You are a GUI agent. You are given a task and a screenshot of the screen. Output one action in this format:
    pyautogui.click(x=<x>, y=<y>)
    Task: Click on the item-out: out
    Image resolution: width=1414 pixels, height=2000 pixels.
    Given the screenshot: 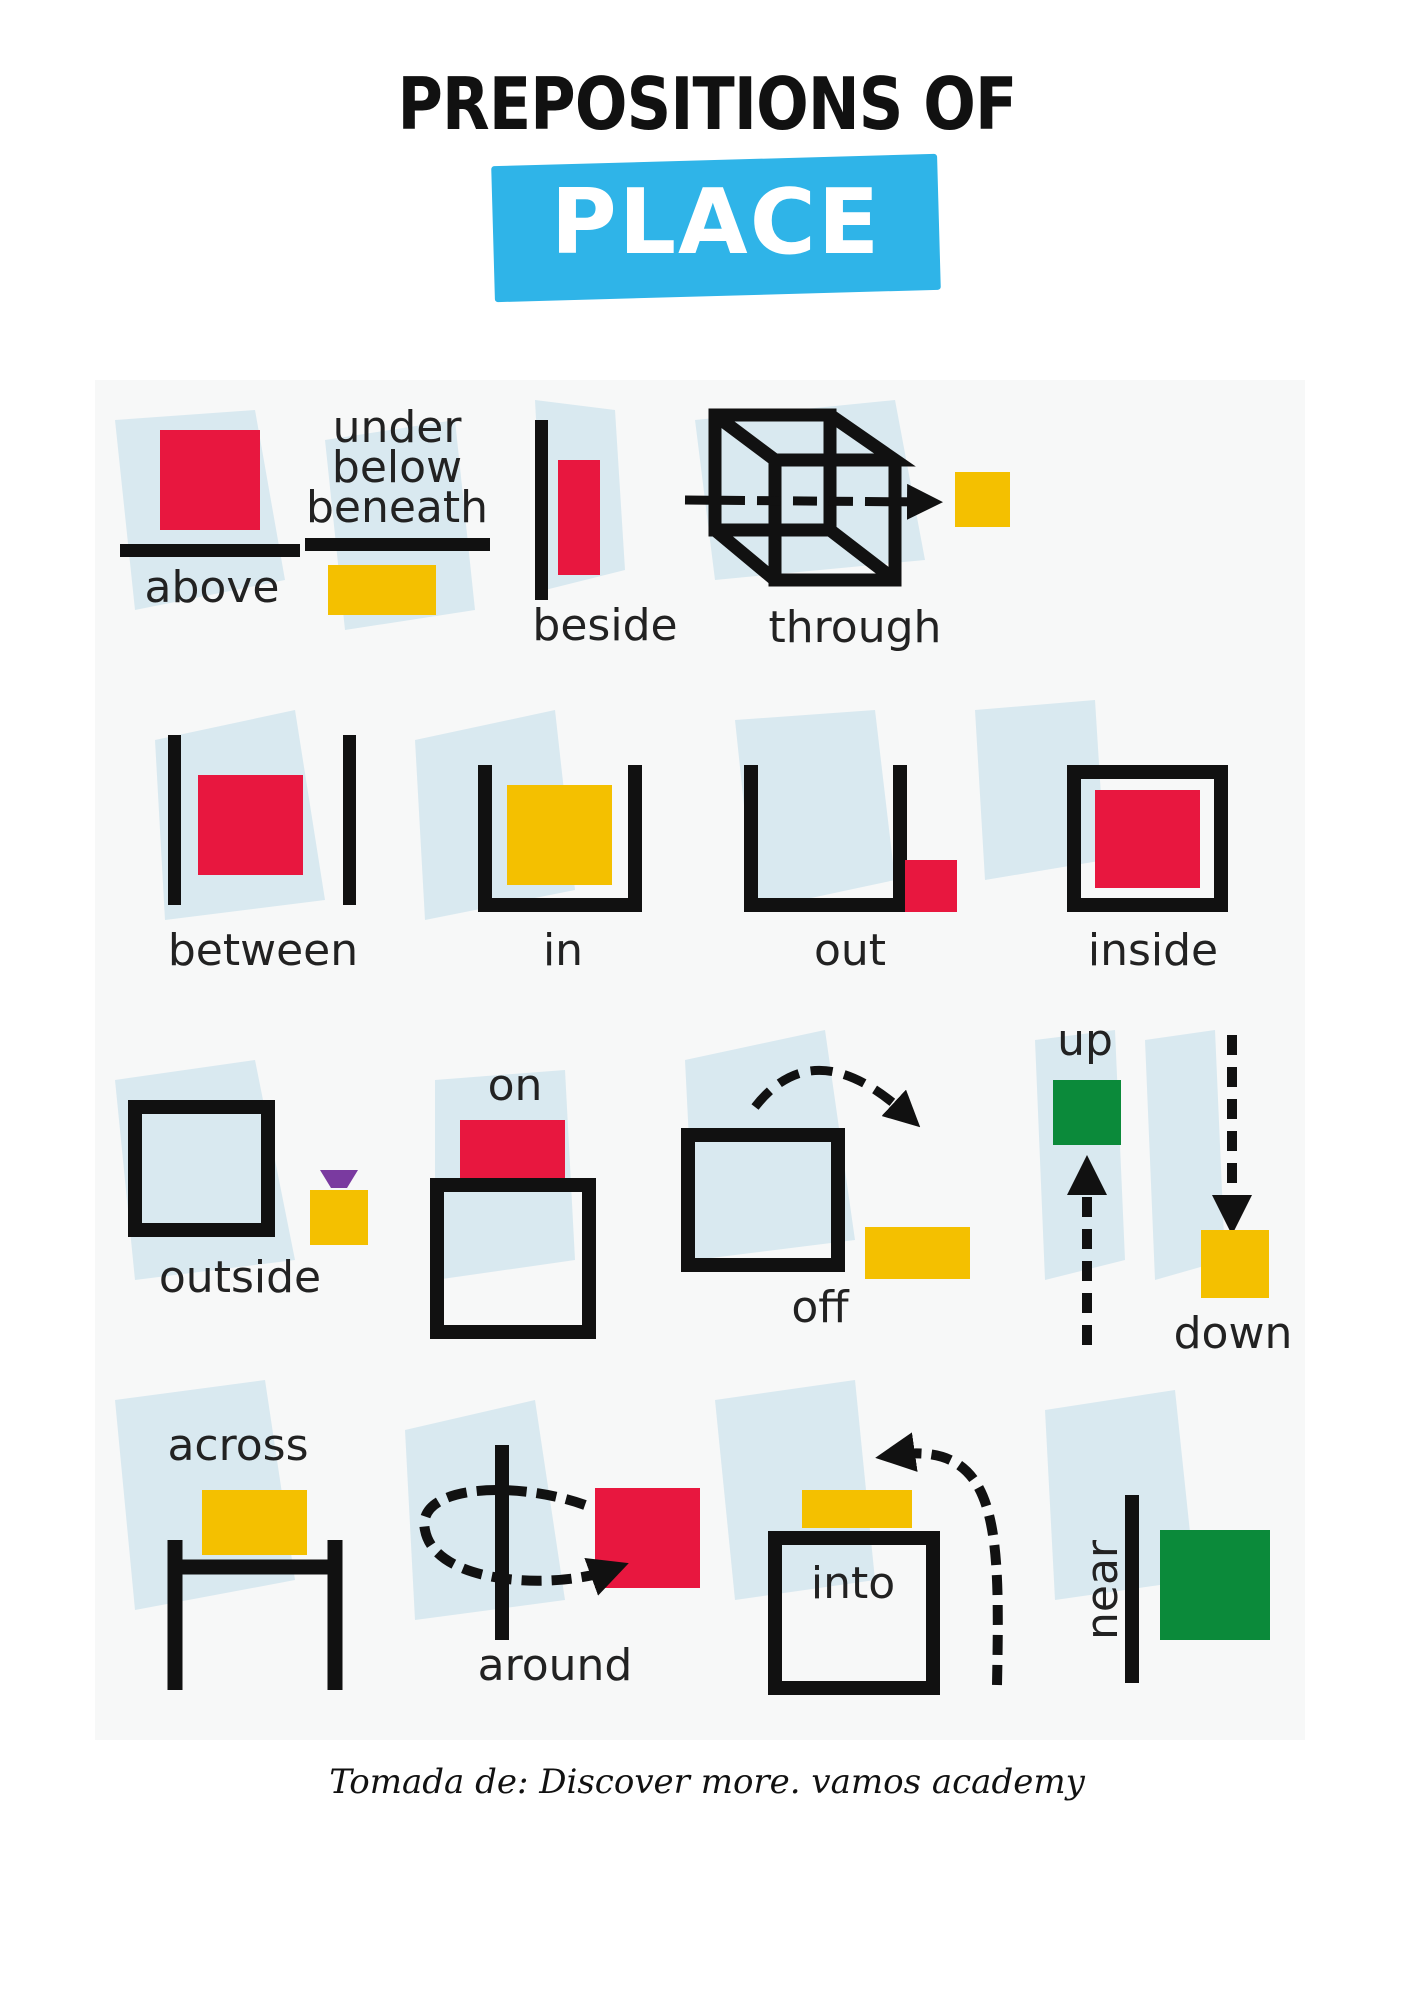 What is the action you would take?
    pyautogui.click(x=850, y=870)
    